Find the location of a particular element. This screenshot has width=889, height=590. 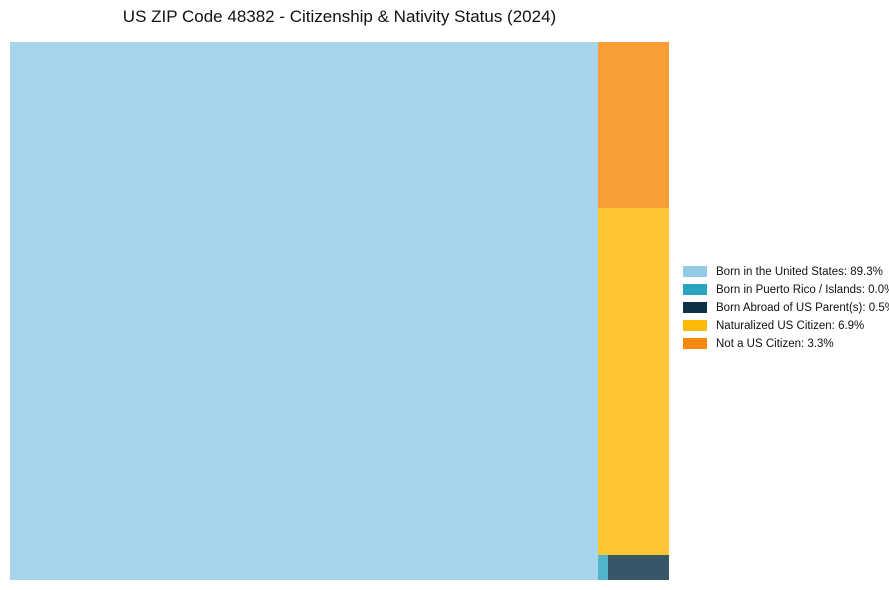

legend-item: Born in the United States: 89.3% is located at coordinates (786, 271).